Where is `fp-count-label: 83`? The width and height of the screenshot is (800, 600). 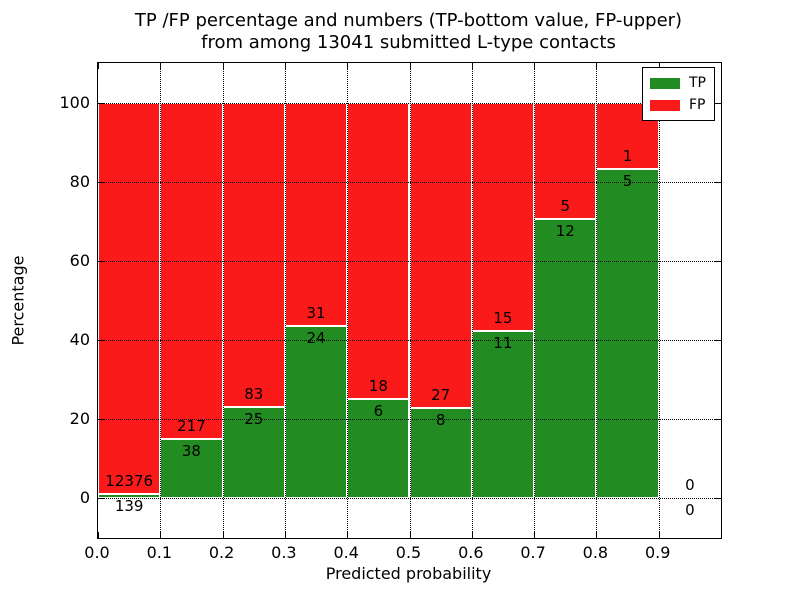 fp-count-label: 83 is located at coordinates (254, 393).